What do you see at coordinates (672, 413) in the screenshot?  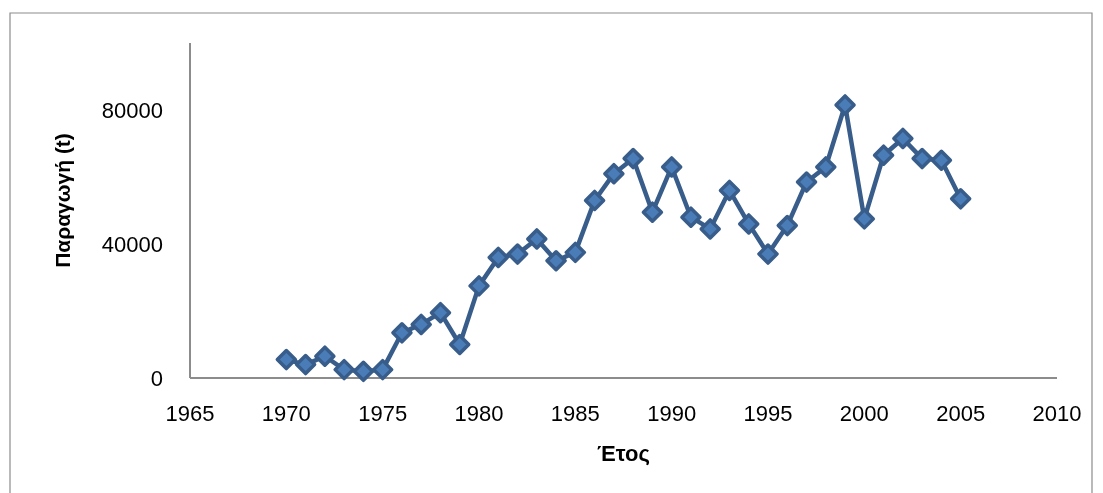 I see `x-tick-label: 1990` at bounding box center [672, 413].